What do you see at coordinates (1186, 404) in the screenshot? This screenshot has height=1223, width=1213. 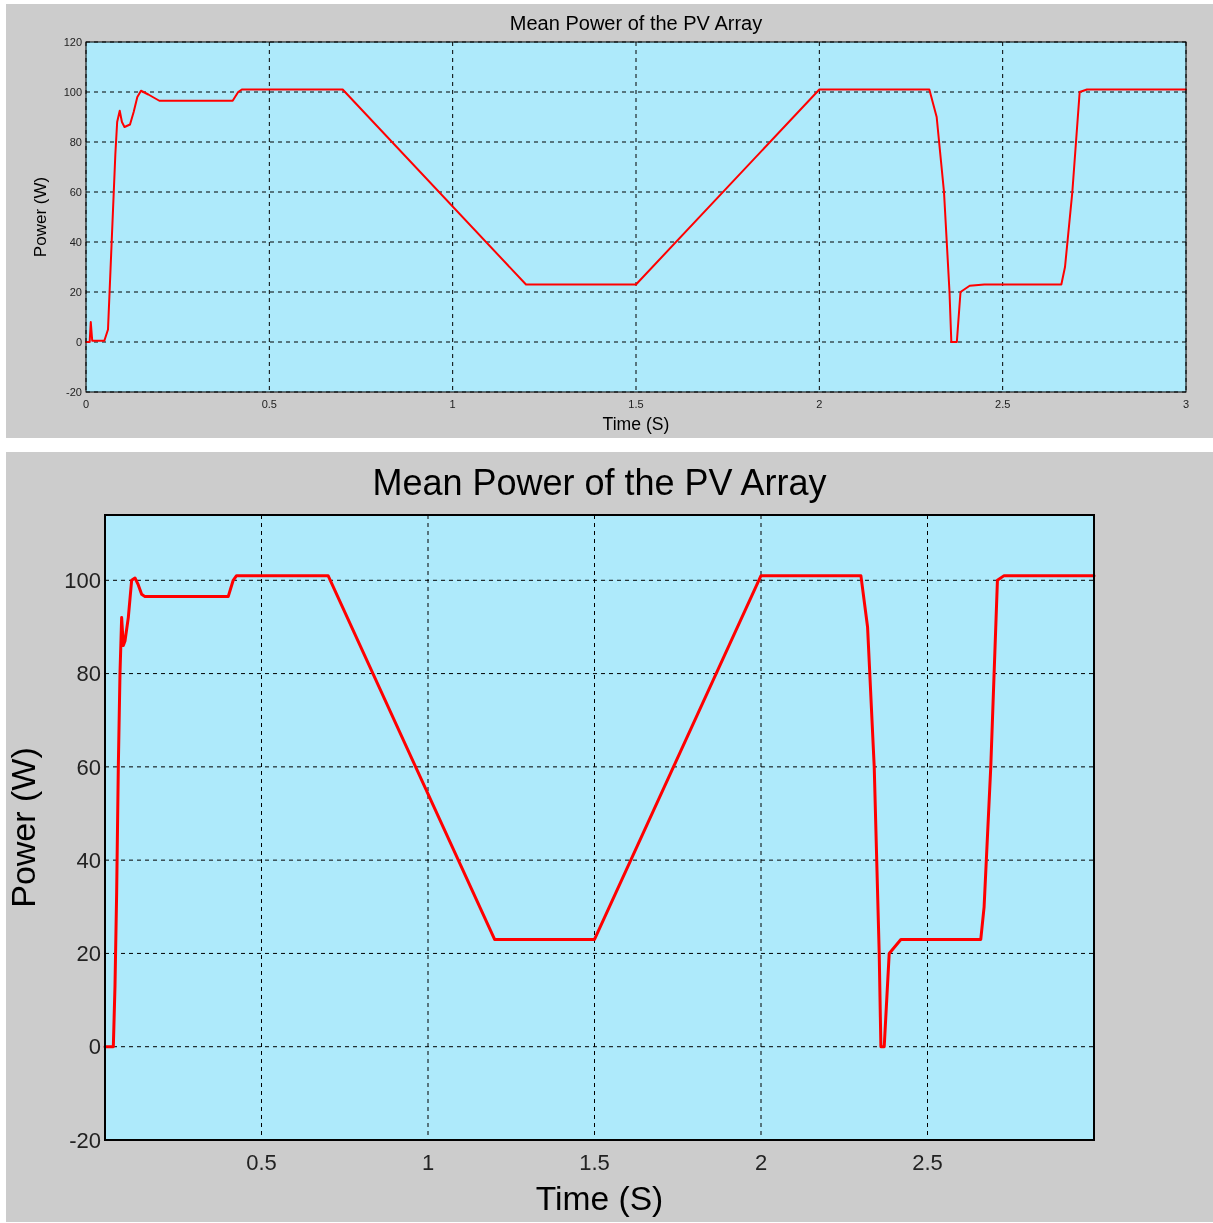 I see `x-tick-label: 3` at bounding box center [1186, 404].